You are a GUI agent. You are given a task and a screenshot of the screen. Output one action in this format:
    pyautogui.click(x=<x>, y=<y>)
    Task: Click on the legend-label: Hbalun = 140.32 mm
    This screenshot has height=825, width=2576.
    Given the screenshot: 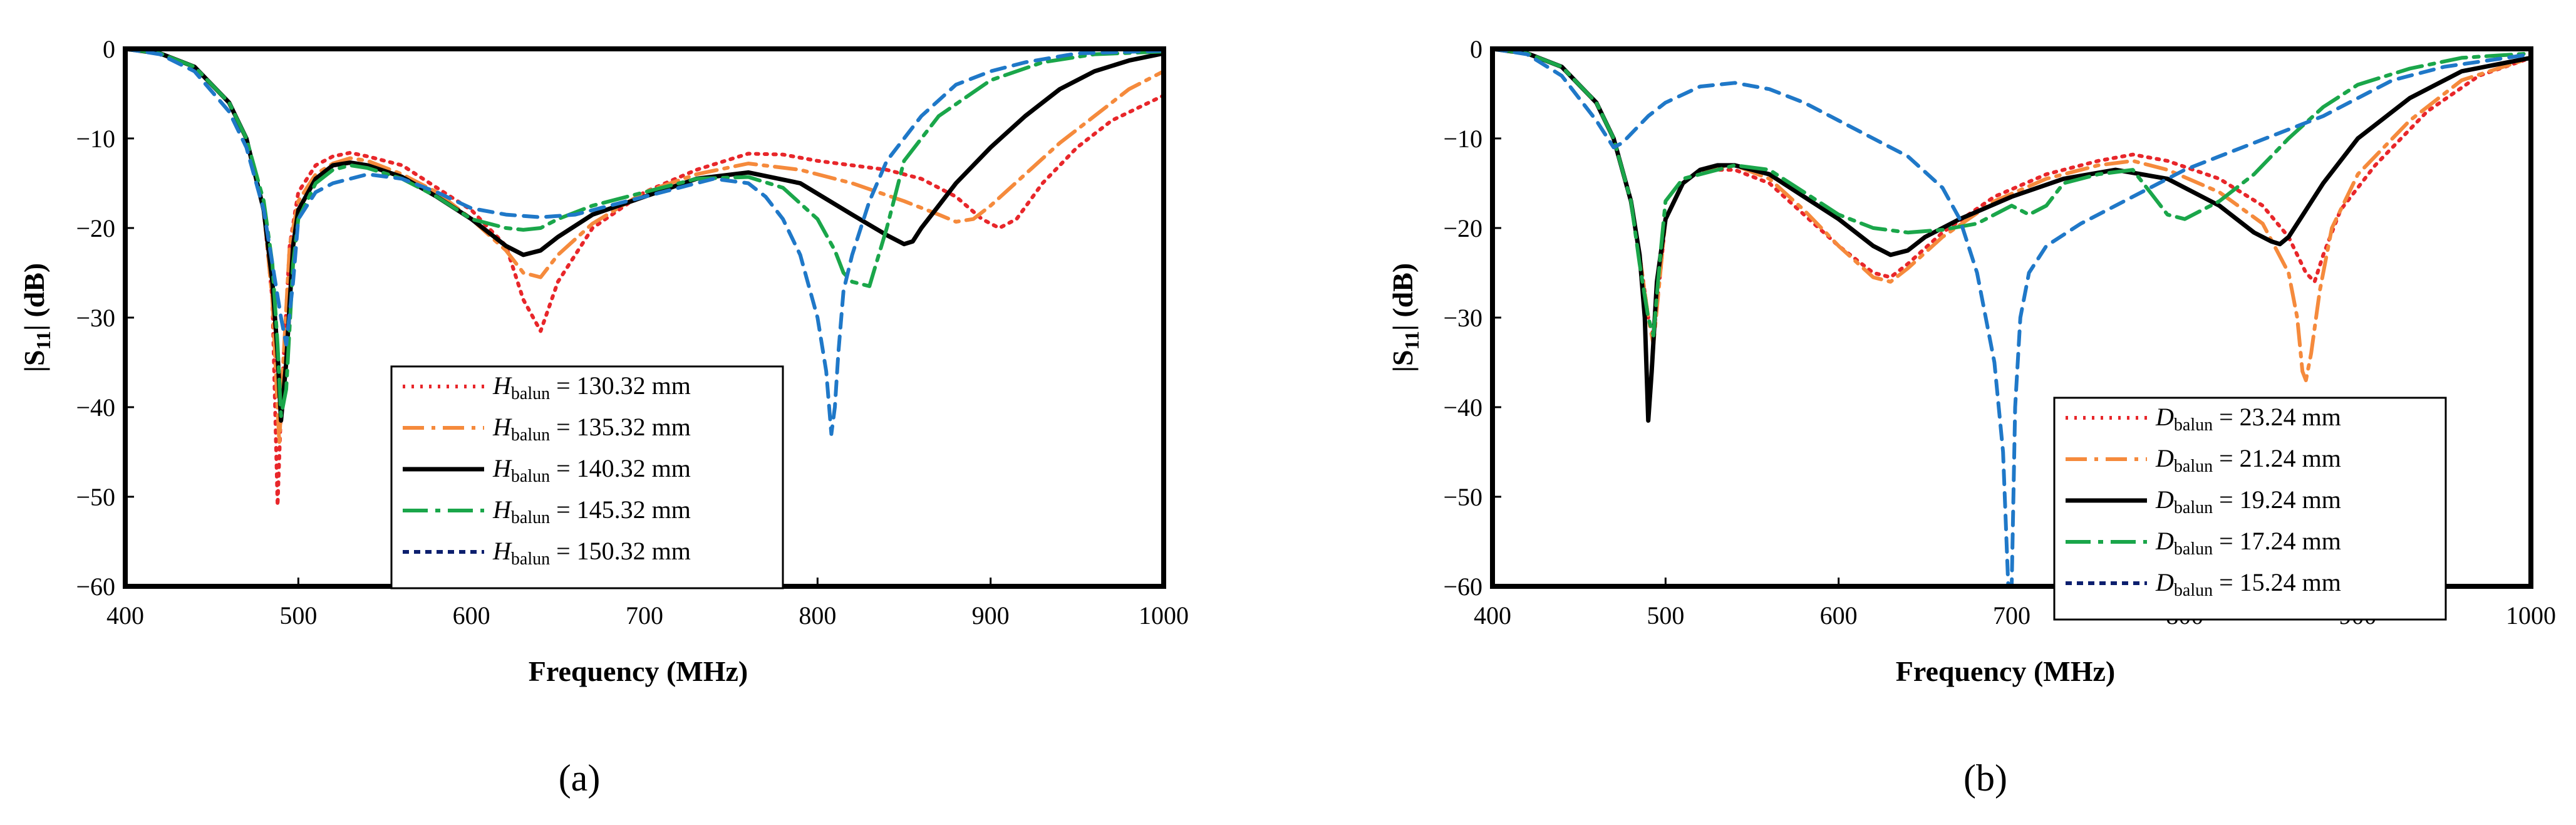 What is the action you would take?
    pyautogui.click(x=591, y=470)
    